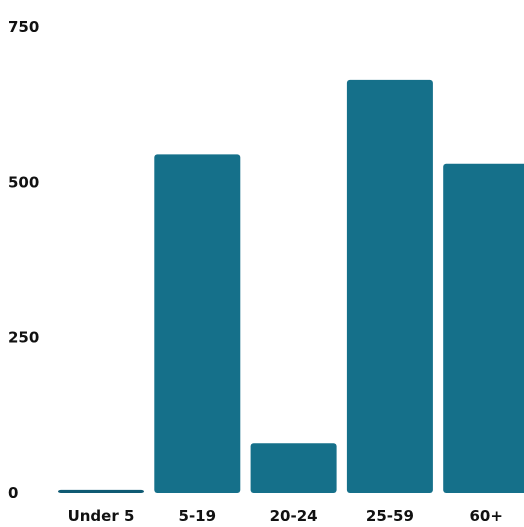  Describe the element at coordinates (13, 493) in the screenshot. I see `y-tick-label: 0` at that location.